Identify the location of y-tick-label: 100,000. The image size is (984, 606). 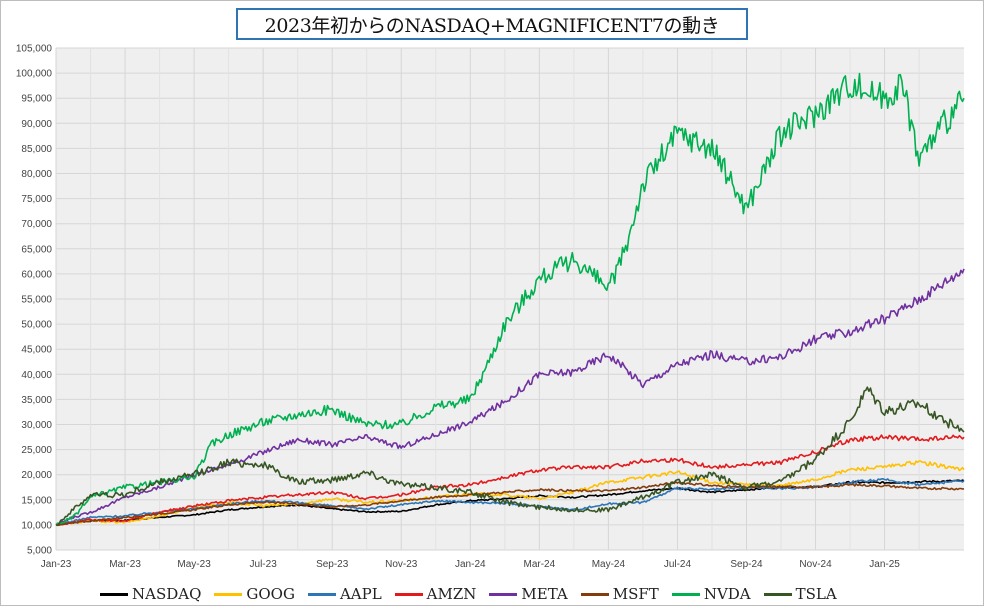
(34, 74).